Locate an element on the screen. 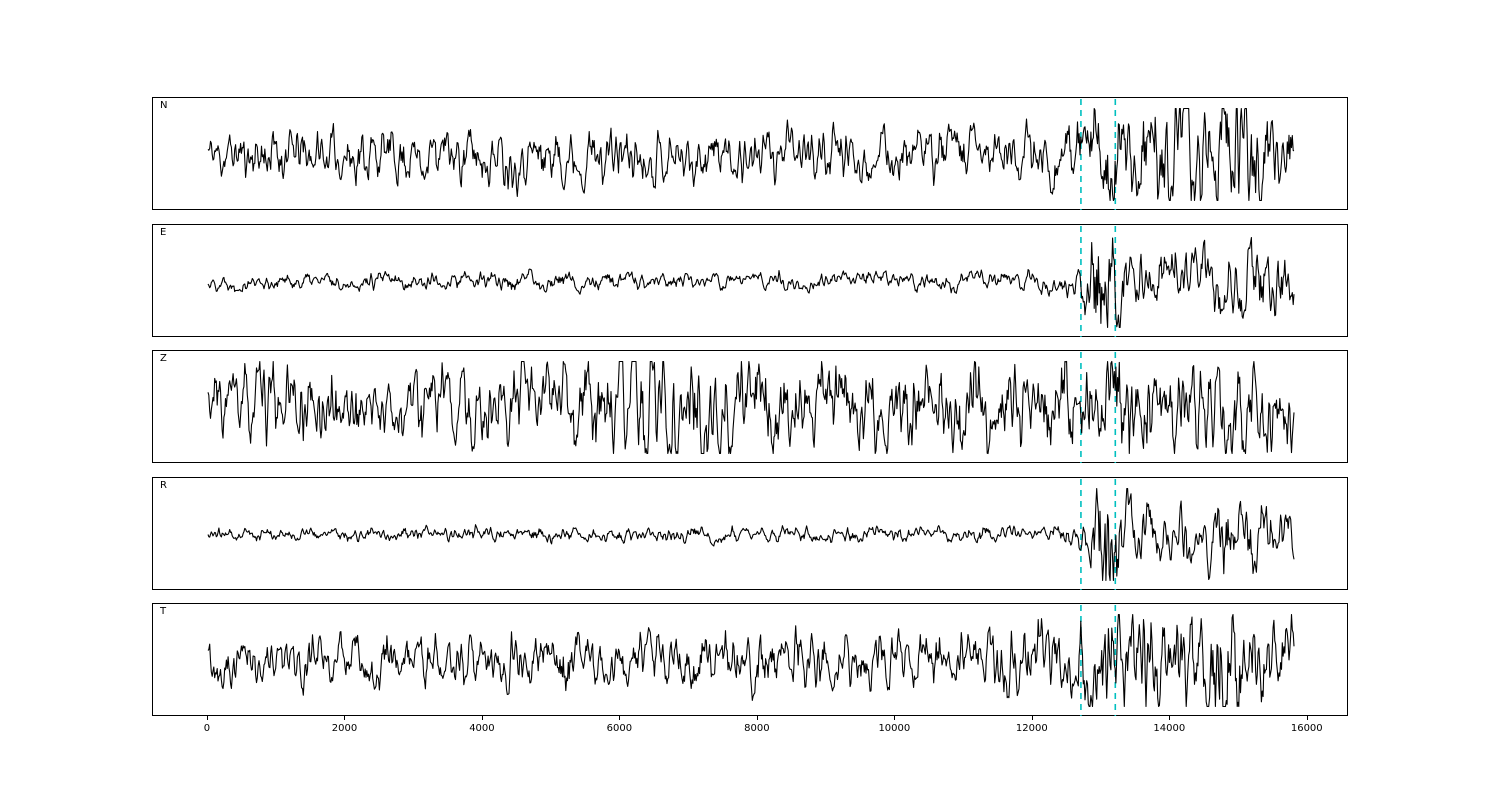 The image size is (1500, 800). x-tick-label: 8000 is located at coordinates (757, 728).